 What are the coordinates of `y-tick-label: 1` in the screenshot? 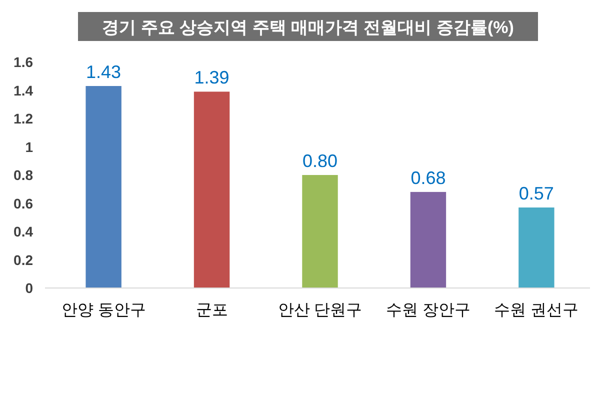 It's located at (29, 146).